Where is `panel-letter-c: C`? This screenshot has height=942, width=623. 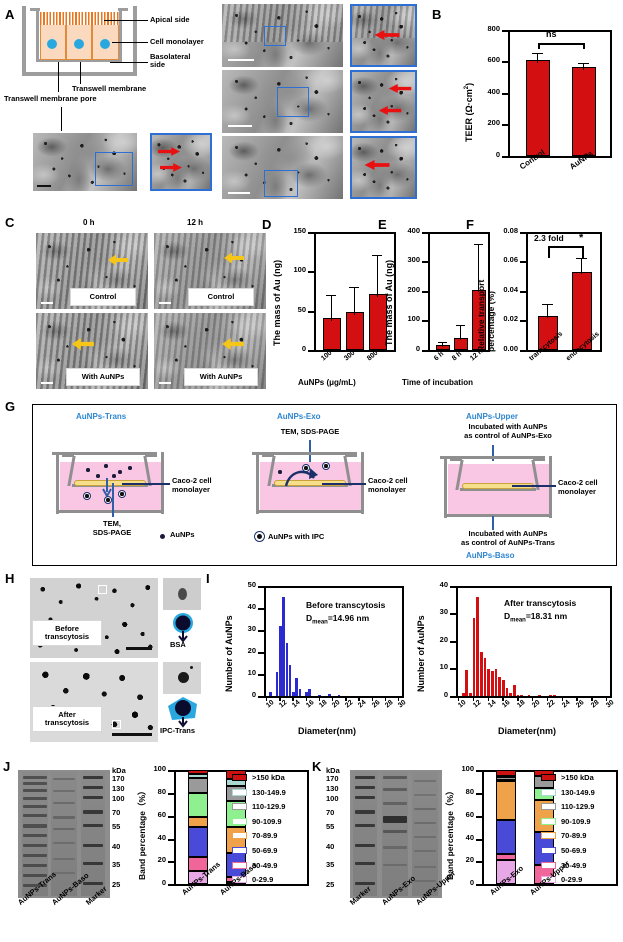 panel-letter-c: C is located at coordinates (10, 222).